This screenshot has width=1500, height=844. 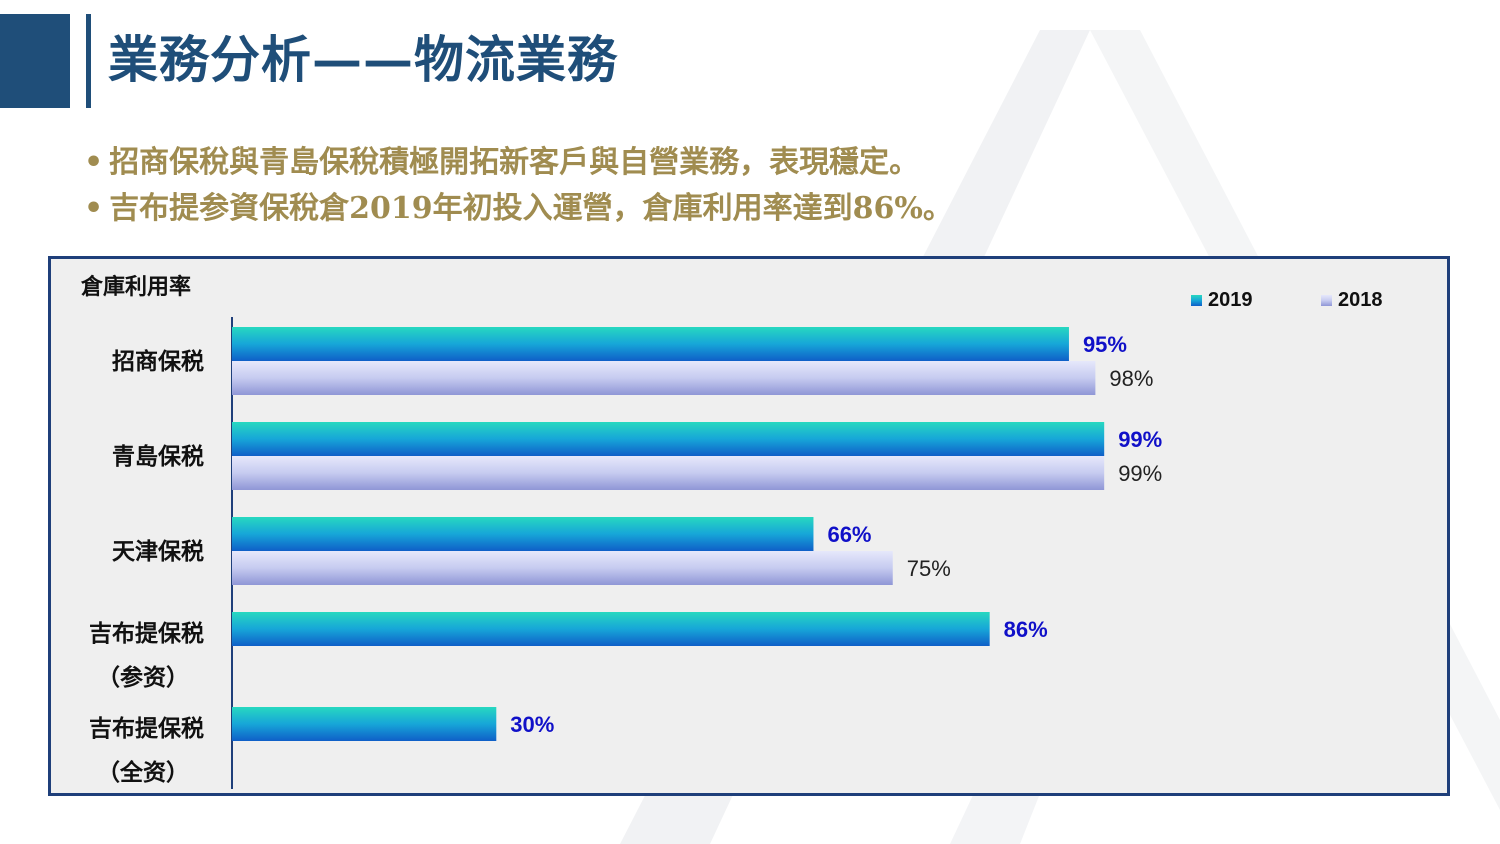 I want to click on bullet-item: • 招商保稅與青島保稅積極開拓新客戶與自營業務，表現穩定。, so click(x=518, y=163).